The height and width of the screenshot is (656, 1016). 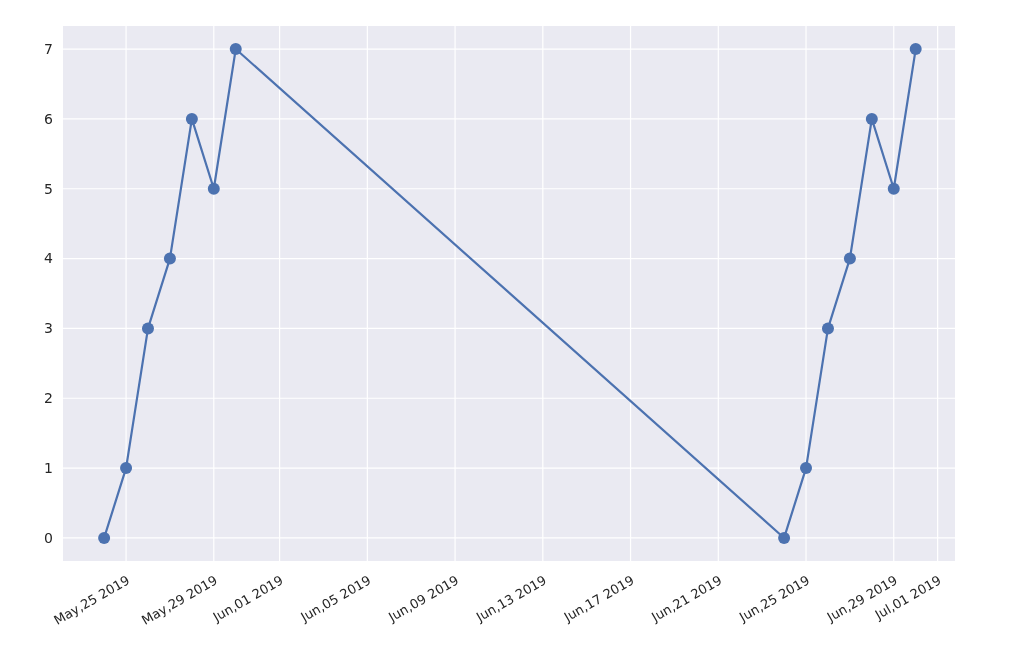 I want to click on y-tick-label: 3, so click(x=48, y=328).